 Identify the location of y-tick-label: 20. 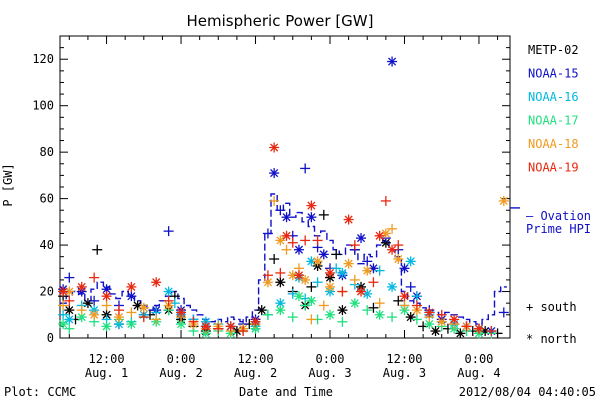
(47, 292).